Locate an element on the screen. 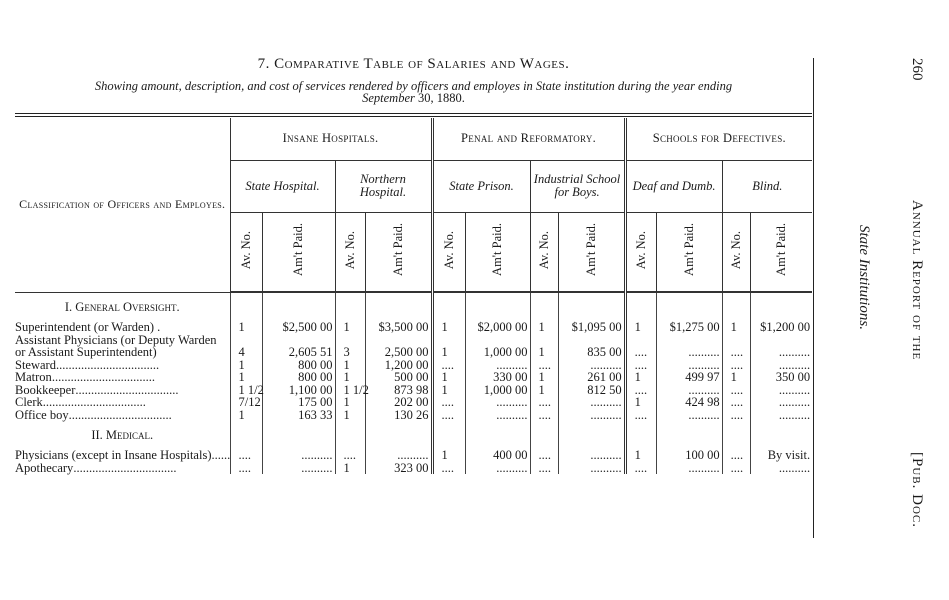 This screenshot has height=600, width=949. inst-blind: Blind. is located at coordinates (767, 186).